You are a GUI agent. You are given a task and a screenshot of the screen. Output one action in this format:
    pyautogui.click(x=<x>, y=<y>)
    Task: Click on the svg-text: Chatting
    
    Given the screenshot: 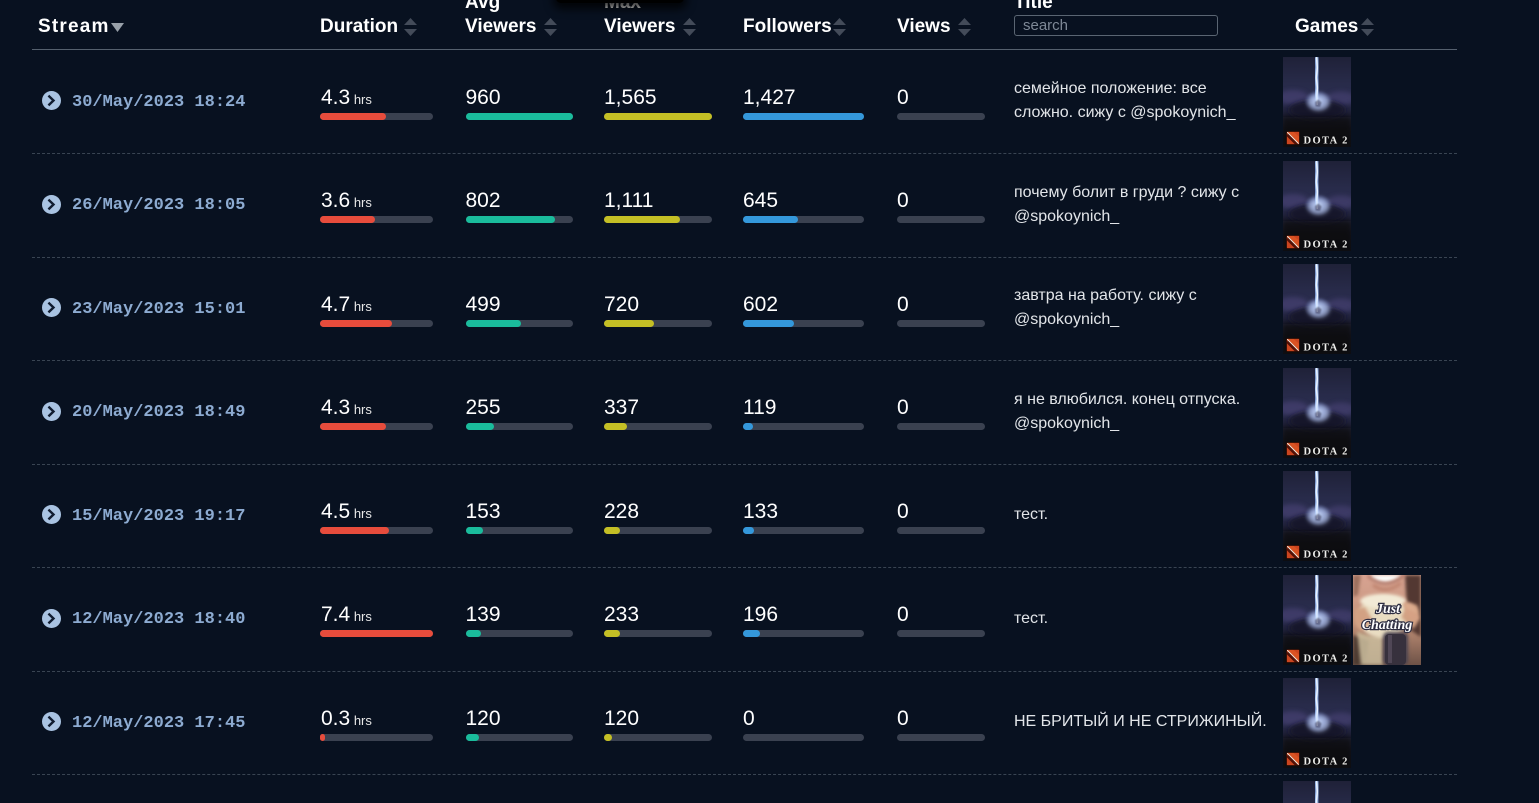 What is the action you would take?
    pyautogui.click(x=1387, y=625)
    